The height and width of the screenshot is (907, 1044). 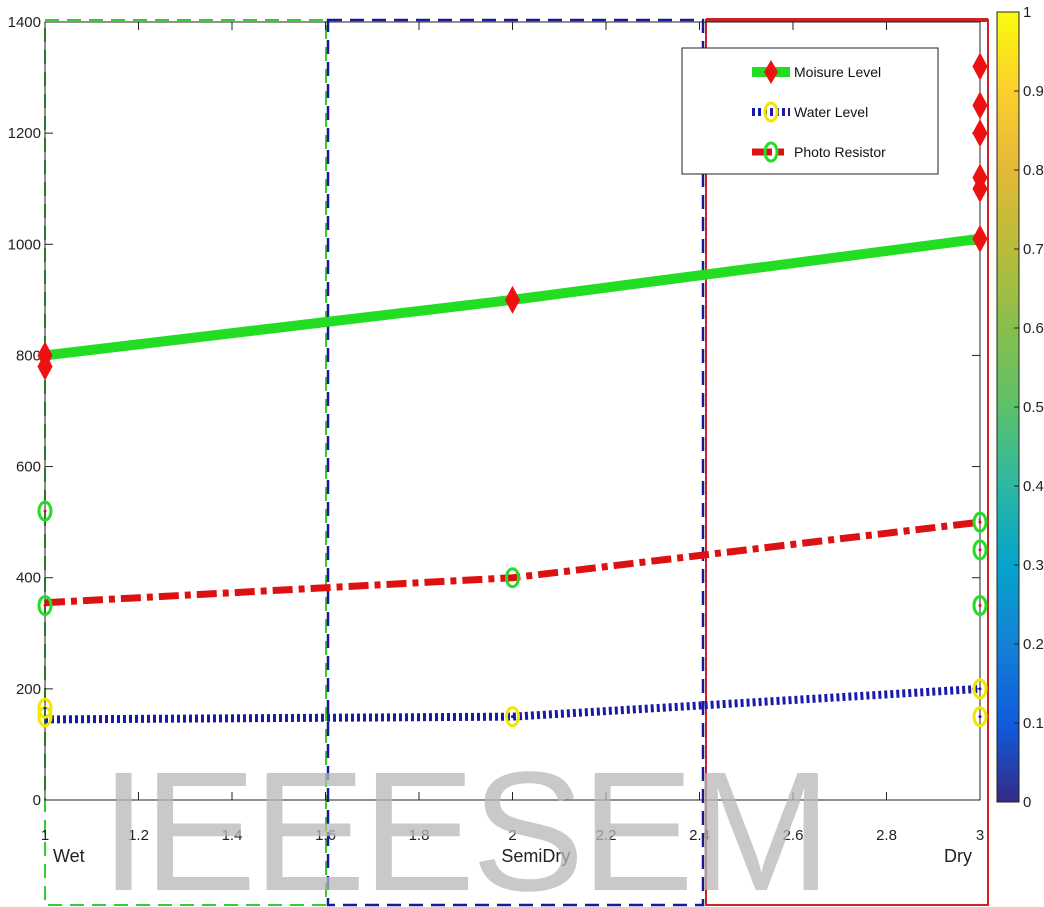 What do you see at coordinates (1033, 249) in the screenshot?
I see `colorbar-tick-label: 0.7` at bounding box center [1033, 249].